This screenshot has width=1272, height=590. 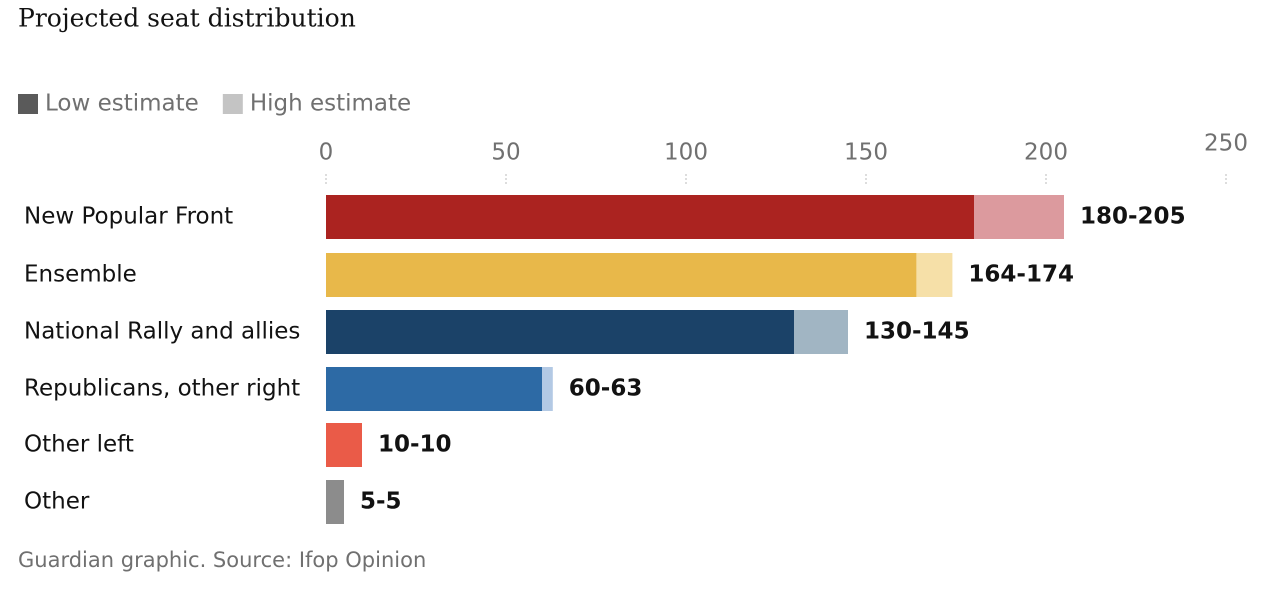 I want to click on category-label: Other left, so click(x=79, y=445).